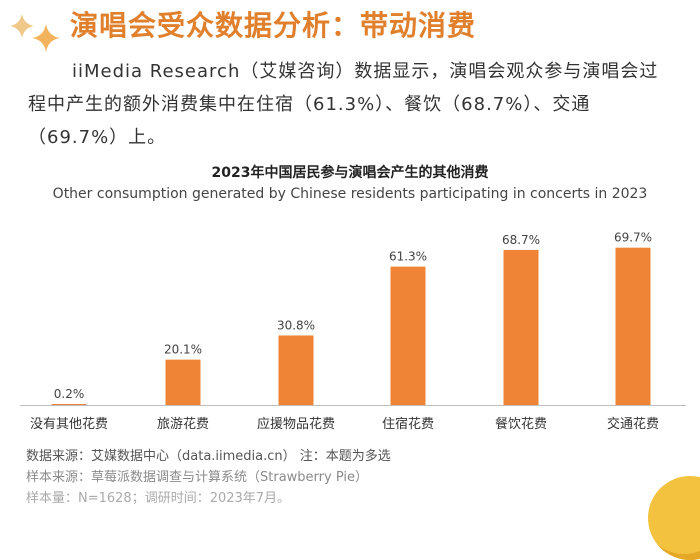 This screenshot has width=700, height=560. What do you see at coordinates (183, 424) in the screenshot?
I see `category-label-1: 旅游花费` at bounding box center [183, 424].